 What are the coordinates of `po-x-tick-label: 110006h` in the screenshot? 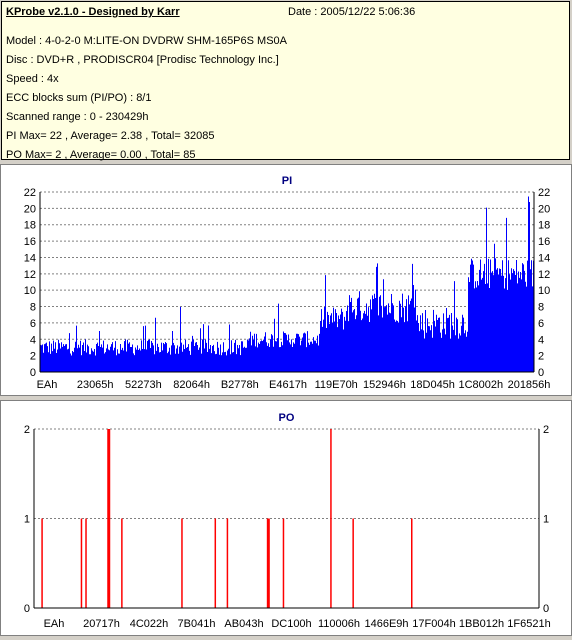 It's located at (339, 624).